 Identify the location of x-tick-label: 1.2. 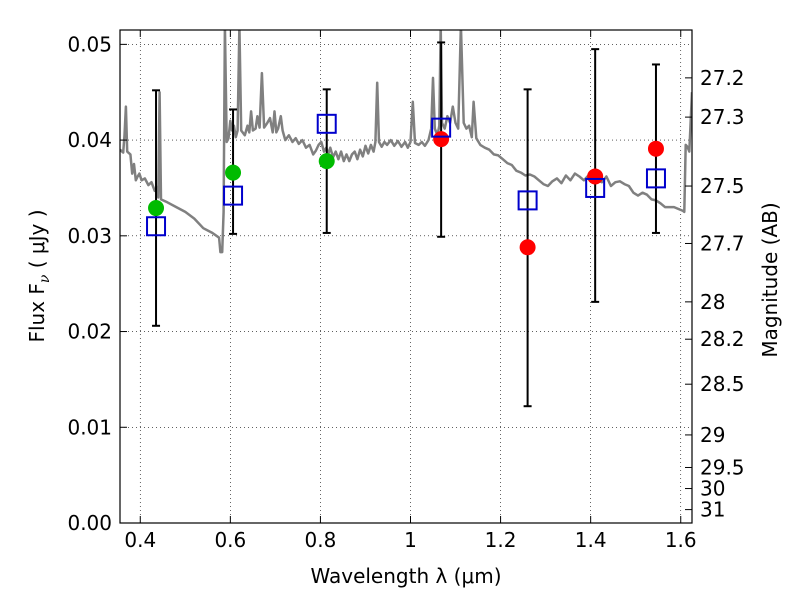
(501, 540).